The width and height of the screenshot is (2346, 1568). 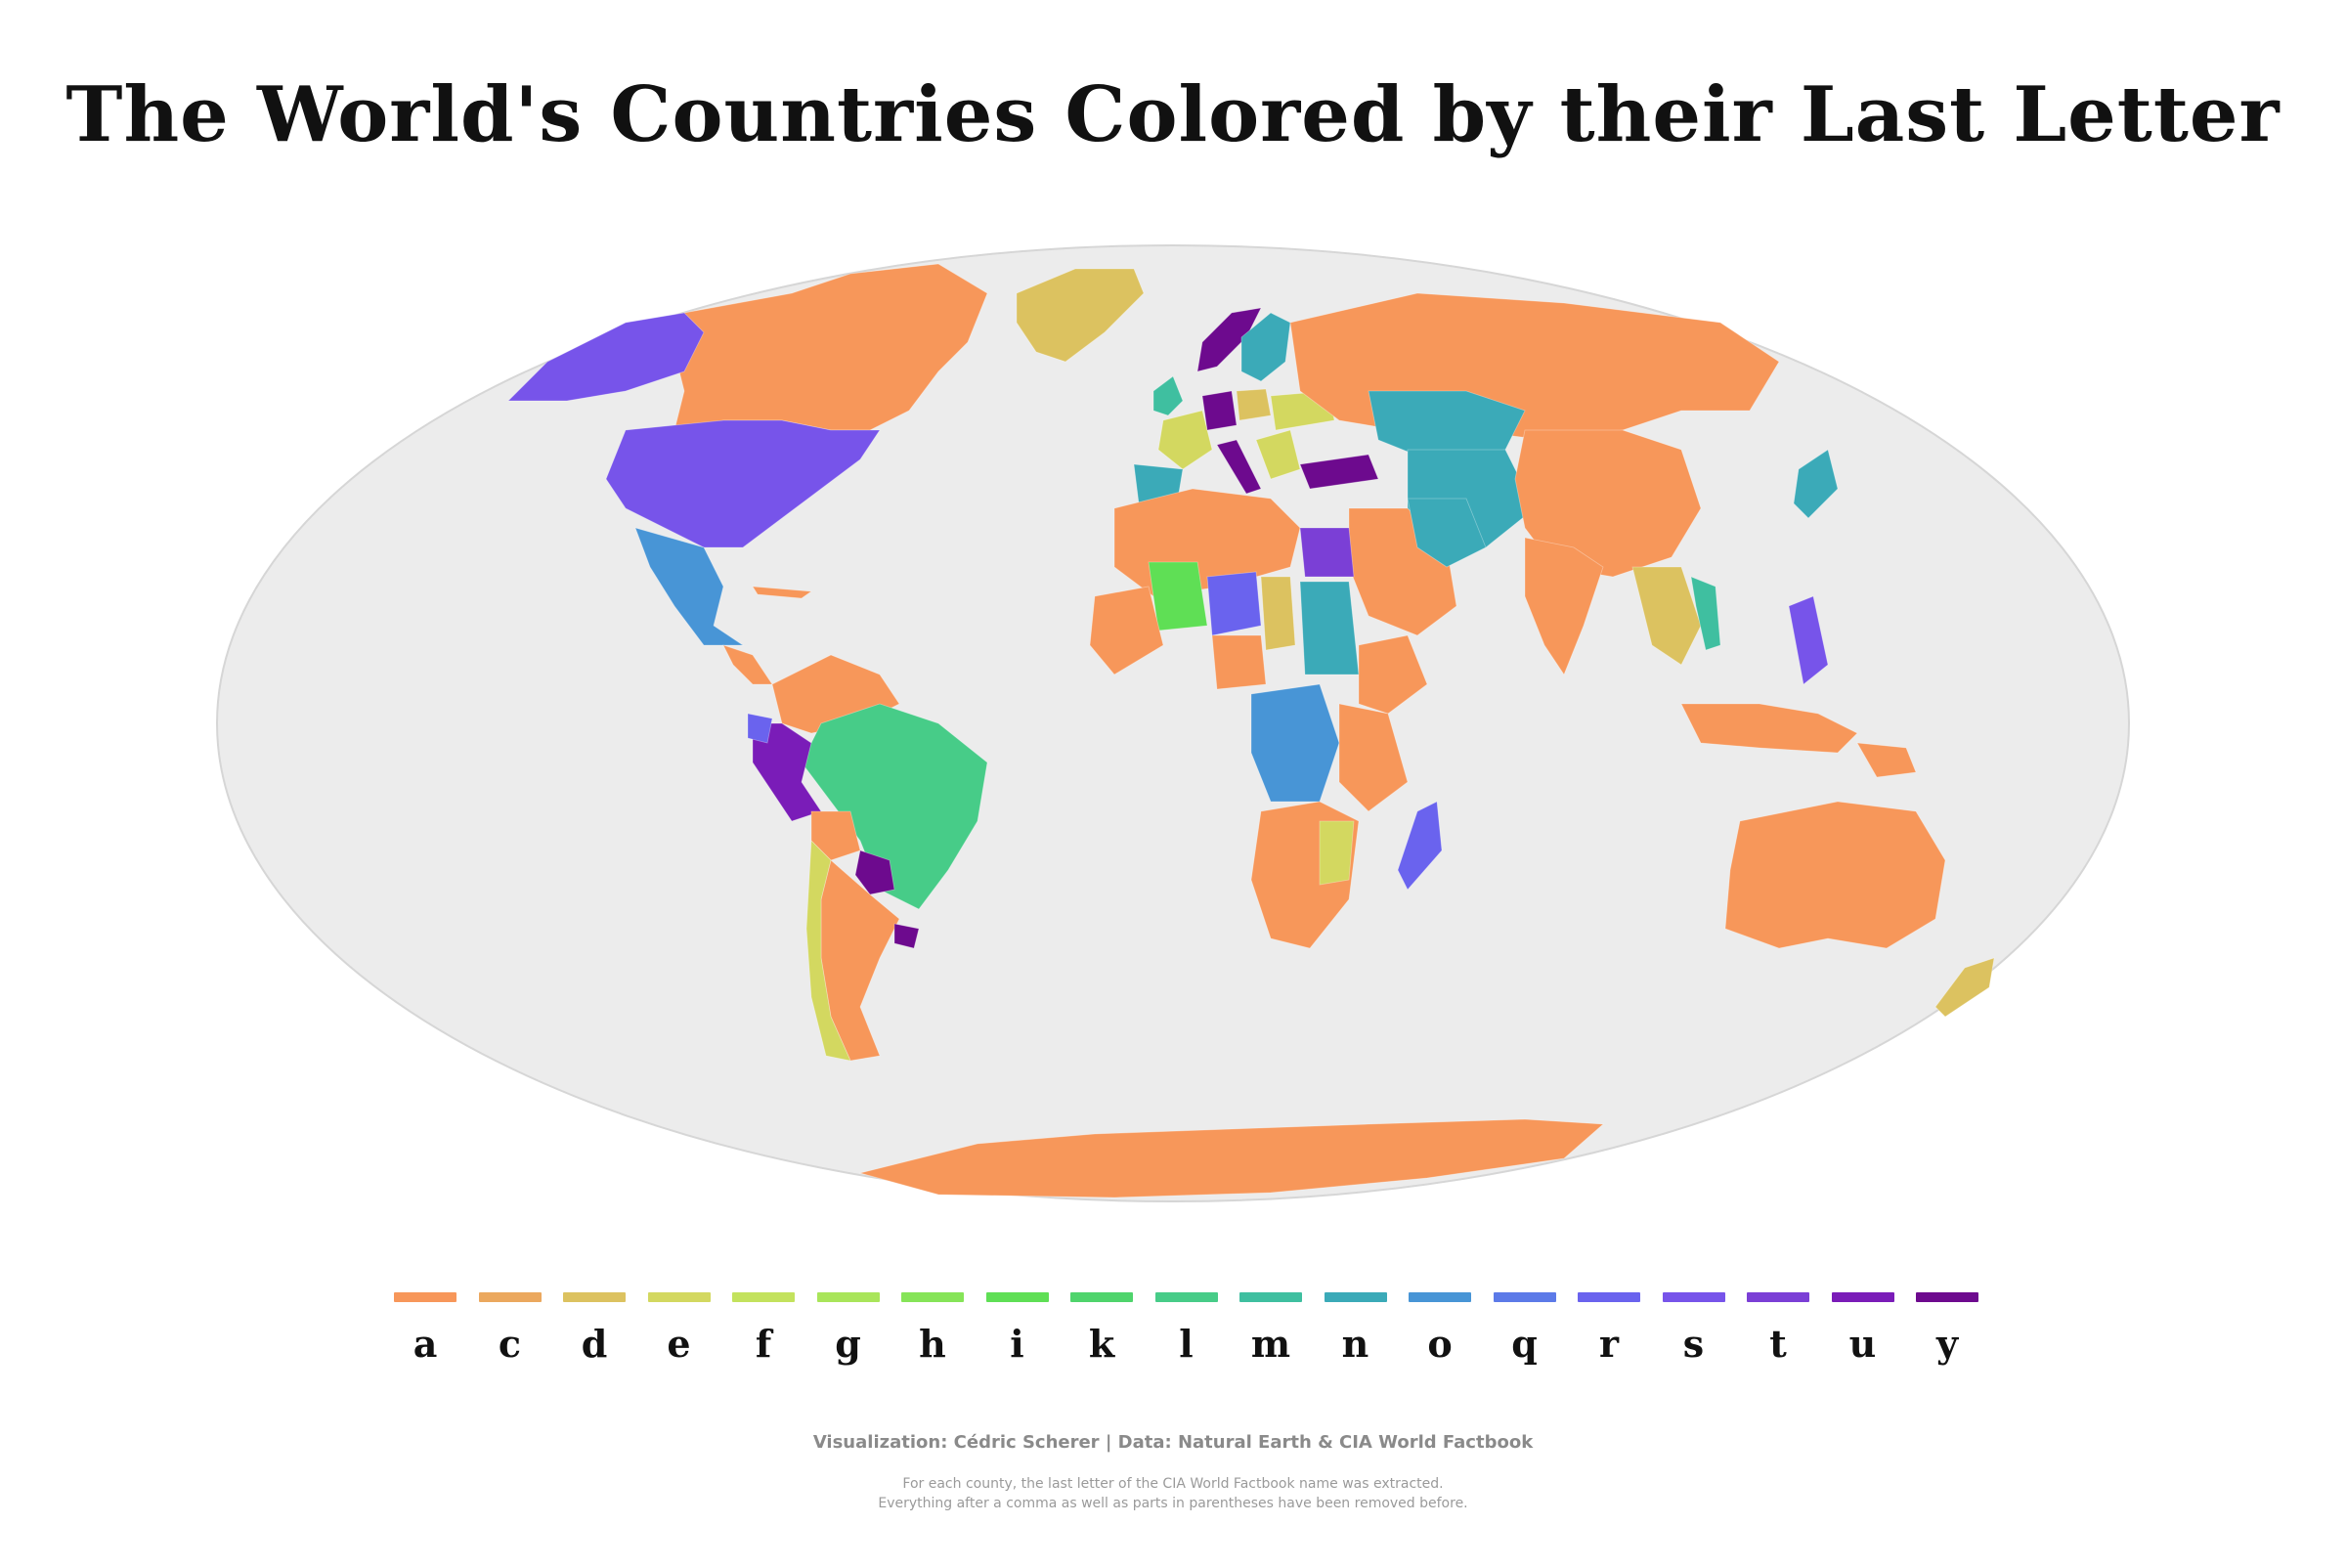 I want to click on legend-swatch-a, so click(x=425, y=1297).